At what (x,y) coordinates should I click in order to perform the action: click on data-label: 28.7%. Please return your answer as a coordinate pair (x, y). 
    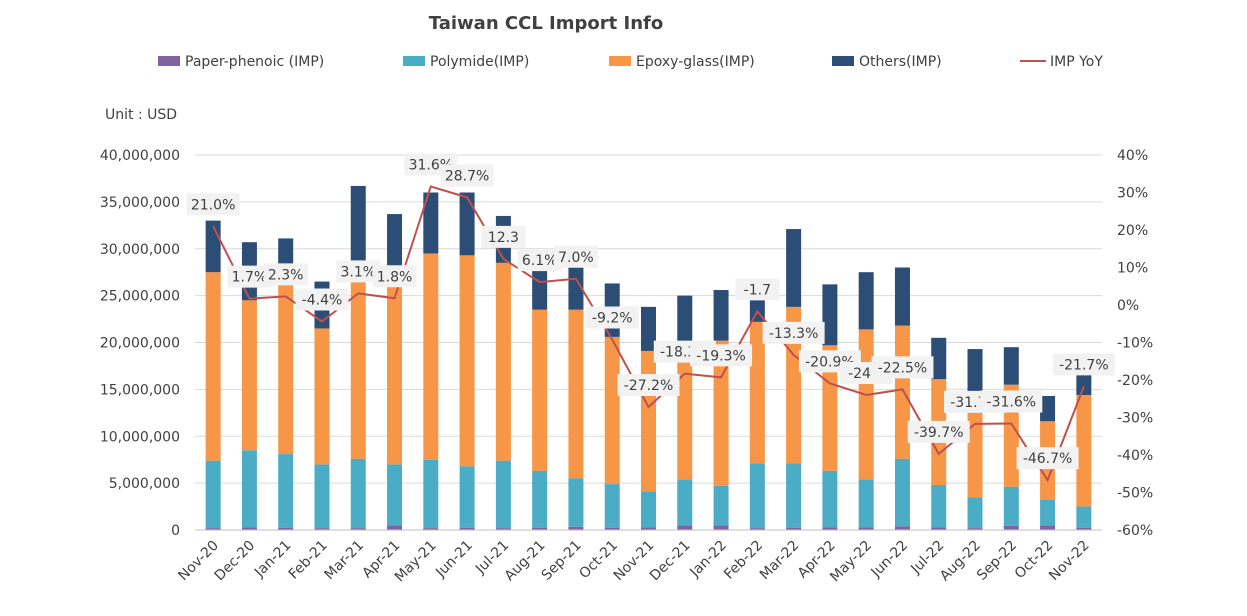
    Looking at the image, I should click on (467, 176).